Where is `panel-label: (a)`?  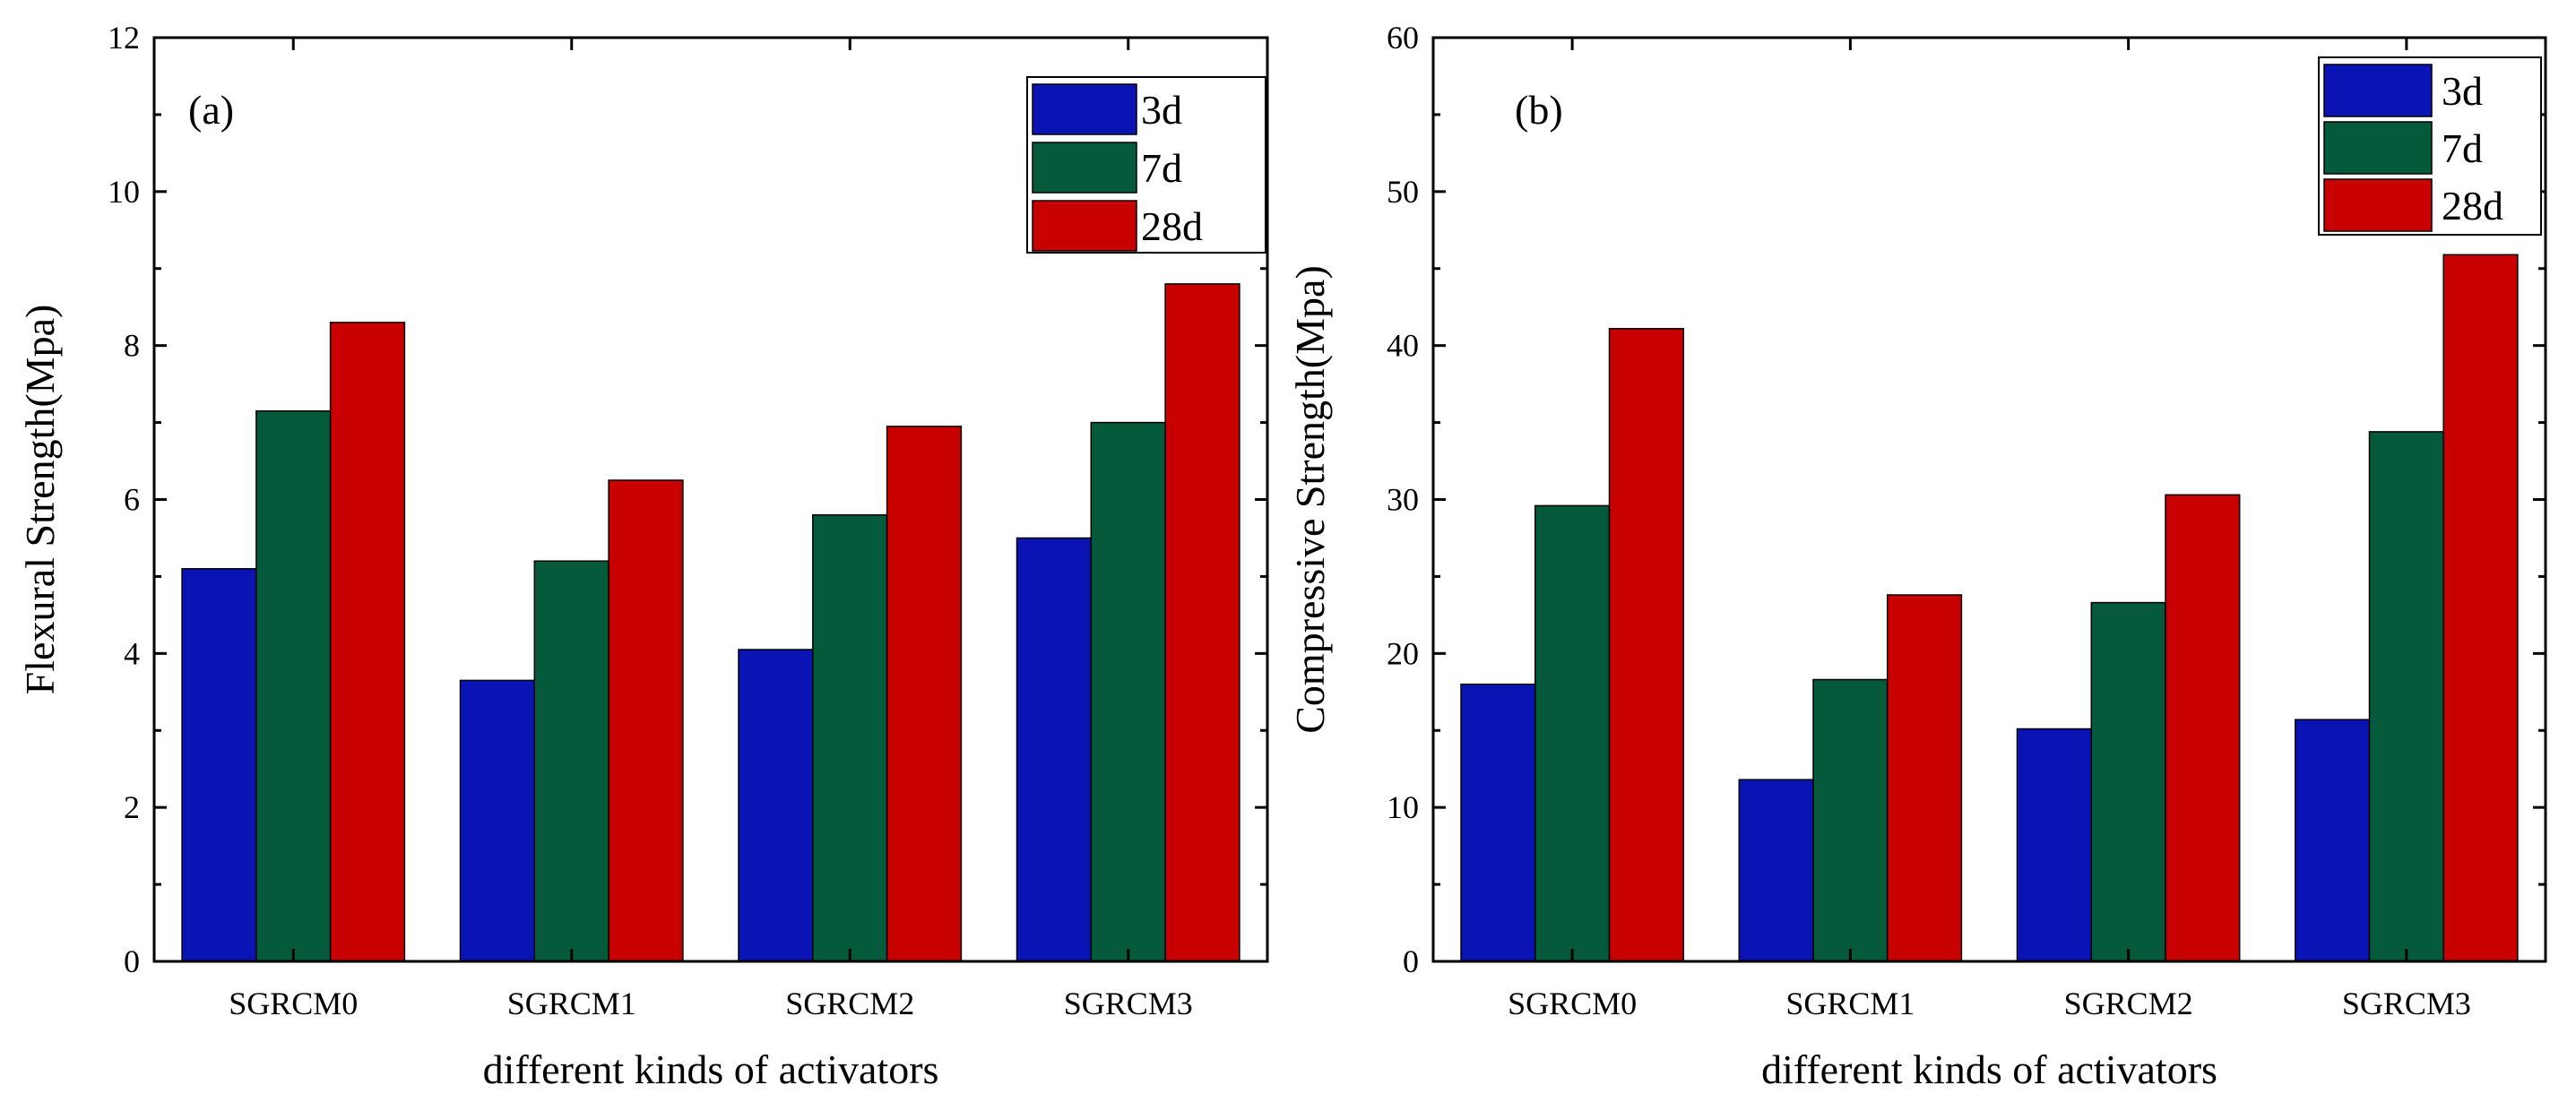 panel-label: (a) is located at coordinates (211, 110).